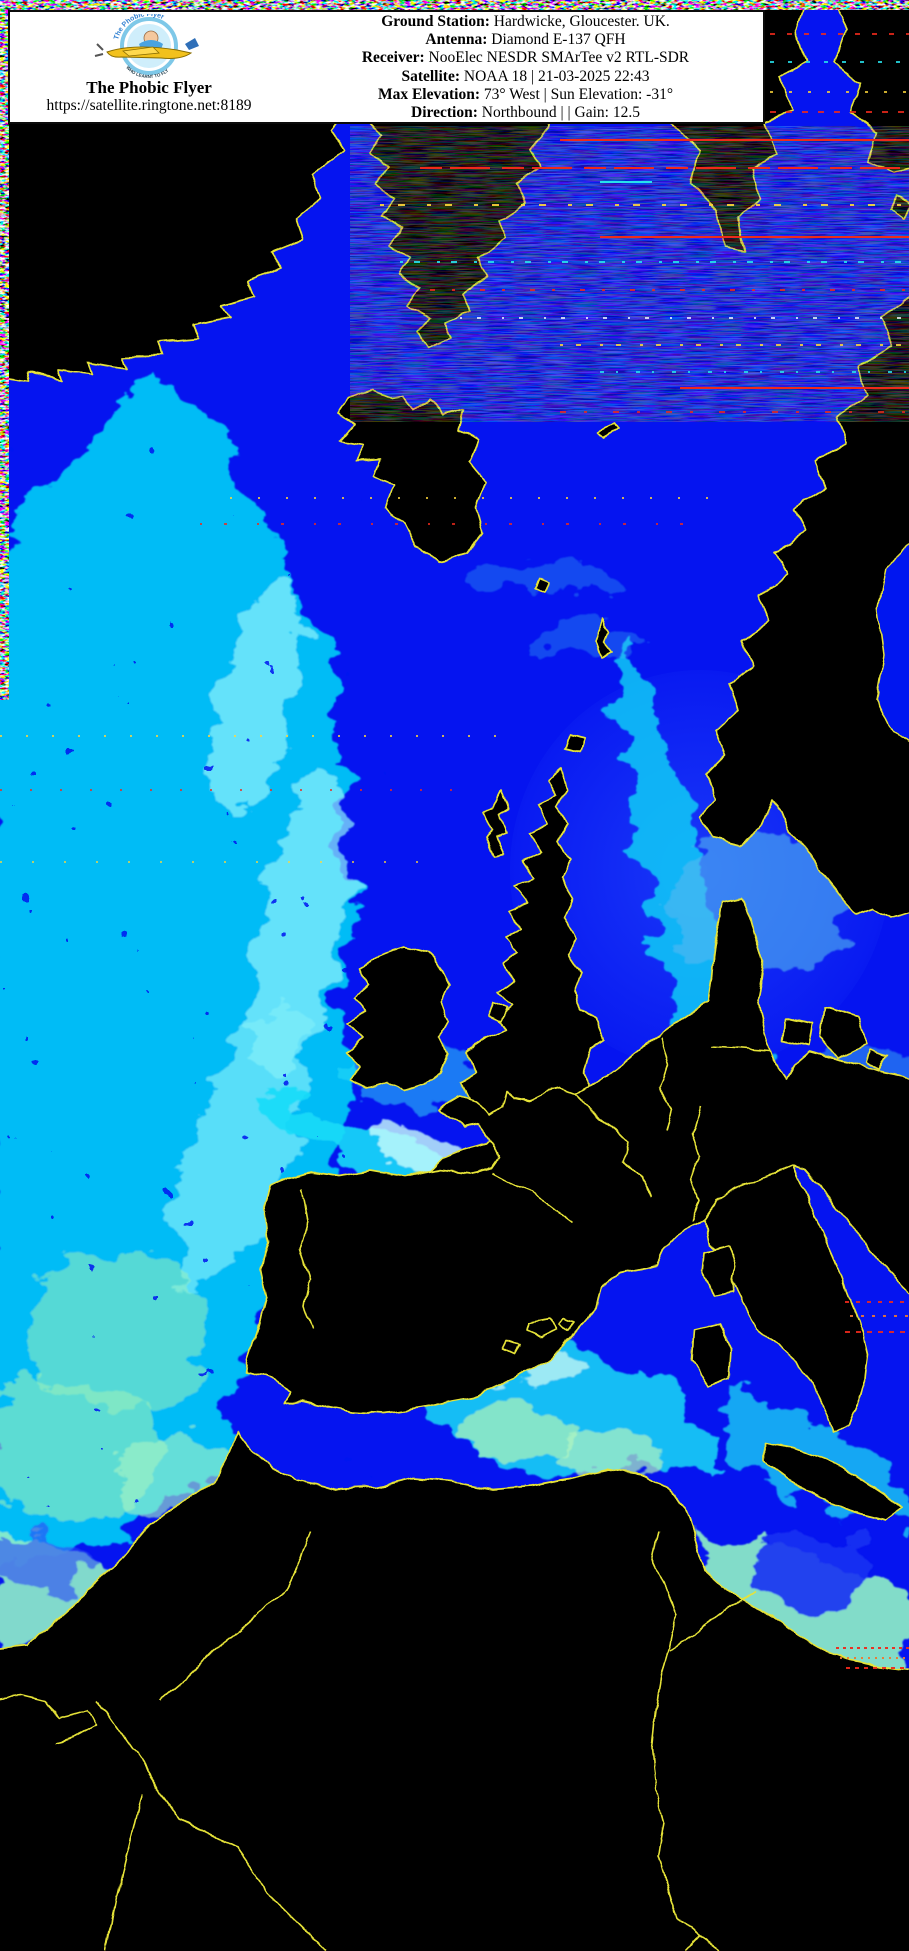 This screenshot has height=1951, width=909. What do you see at coordinates (666, 1085) in the screenshot?
I see `border-germany-netherlands` at bounding box center [666, 1085].